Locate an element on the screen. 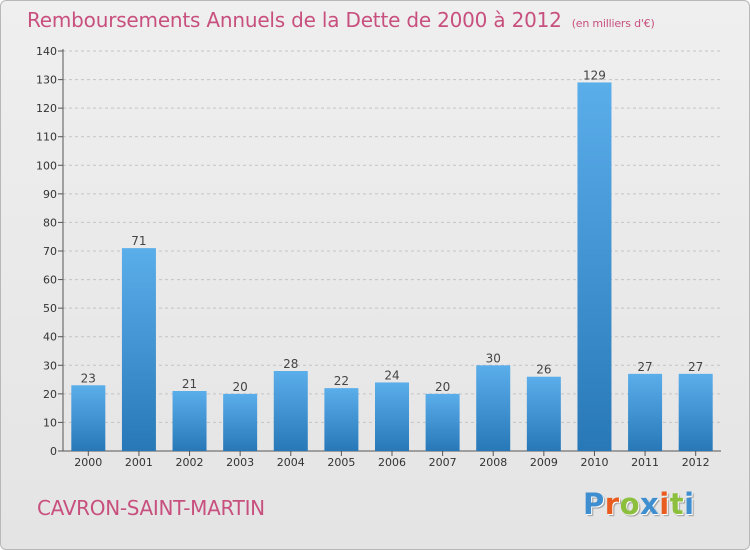 This screenshot has width=750, height=550. y-tick-label: 20 is located at coordinates (50, 394).